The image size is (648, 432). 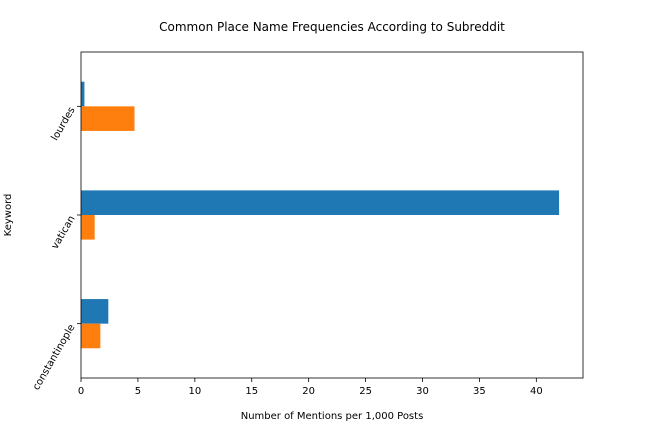 I want to click on x-tick-label: 20, so click(x=308, y=391).